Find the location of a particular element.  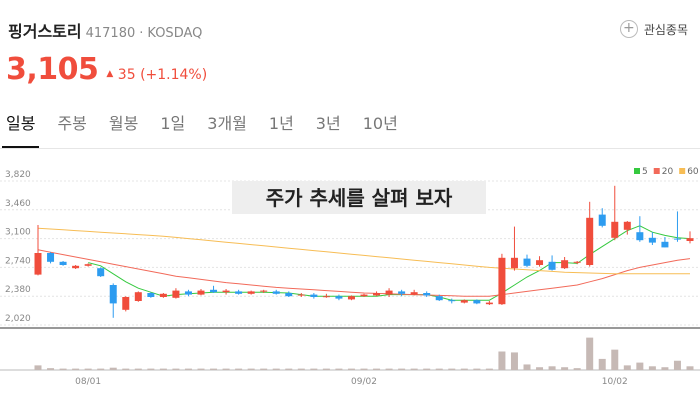

price-change: ▲ 35 (+1.14%) is located at coordinates (157, 75).